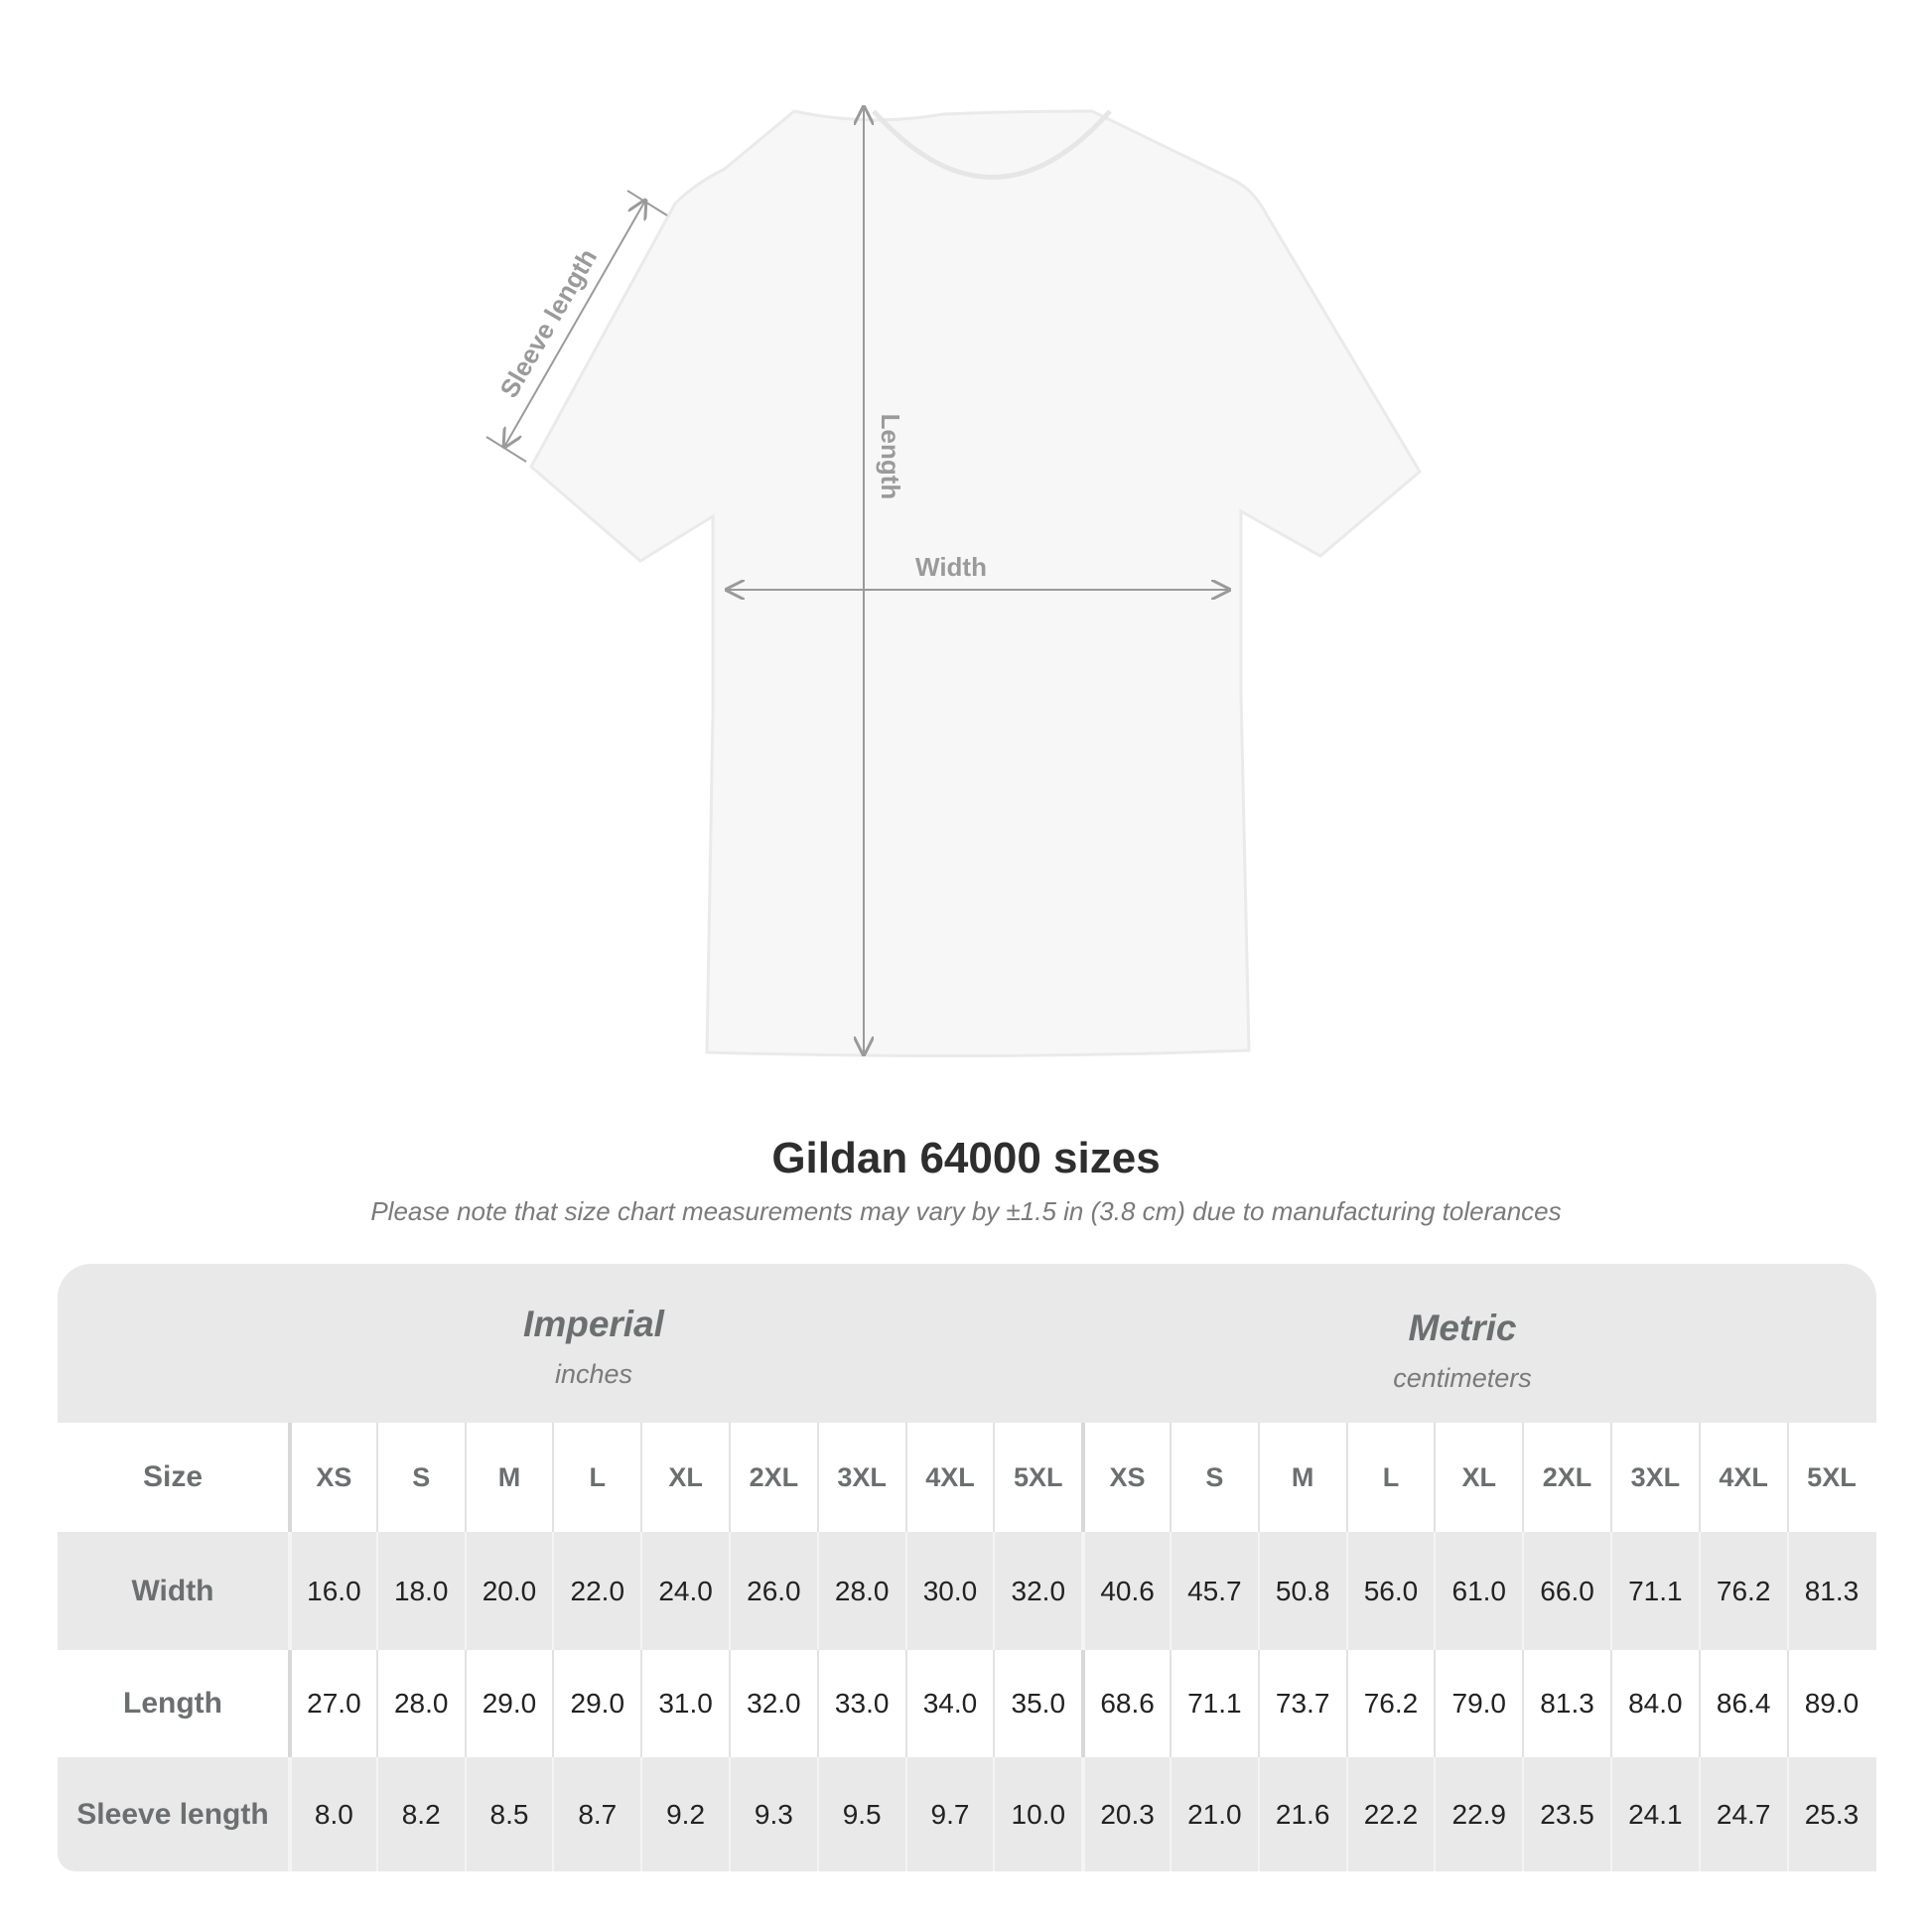 This screenshot has height=1932, width=1932. What do you see at coordinates (1743, 1703) in the screenshot?
I see `value-cell: 86.4` at bounding box center [1743, 1703].